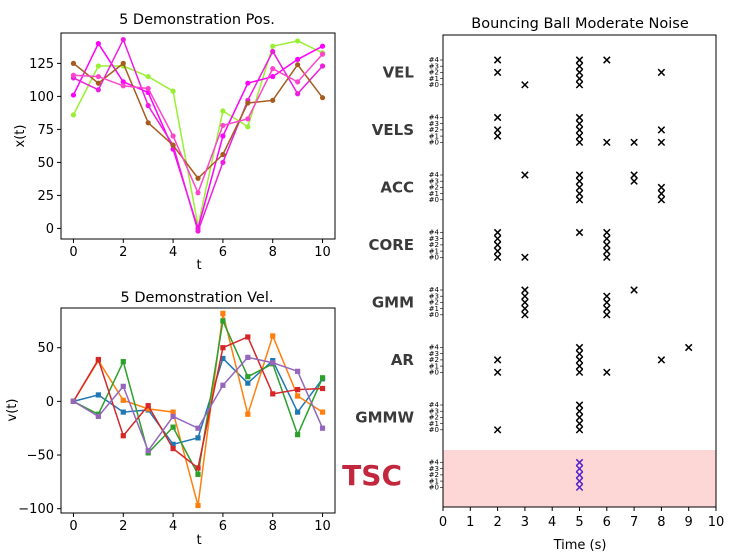 Image resolution: width=741 pixels, height=557 pixels. What do you see at coordinates (579, 478) in the screenshot?
I see `tsc-highlight-band` at bounding box center [579, 478].